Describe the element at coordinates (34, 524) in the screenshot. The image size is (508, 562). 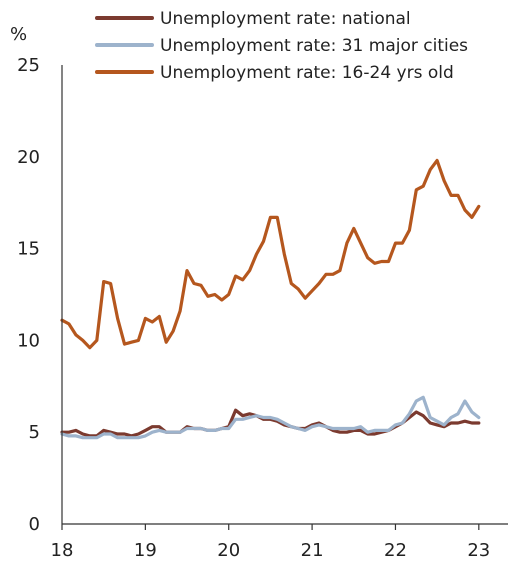
I see `y-tick-label: 0` at that location.